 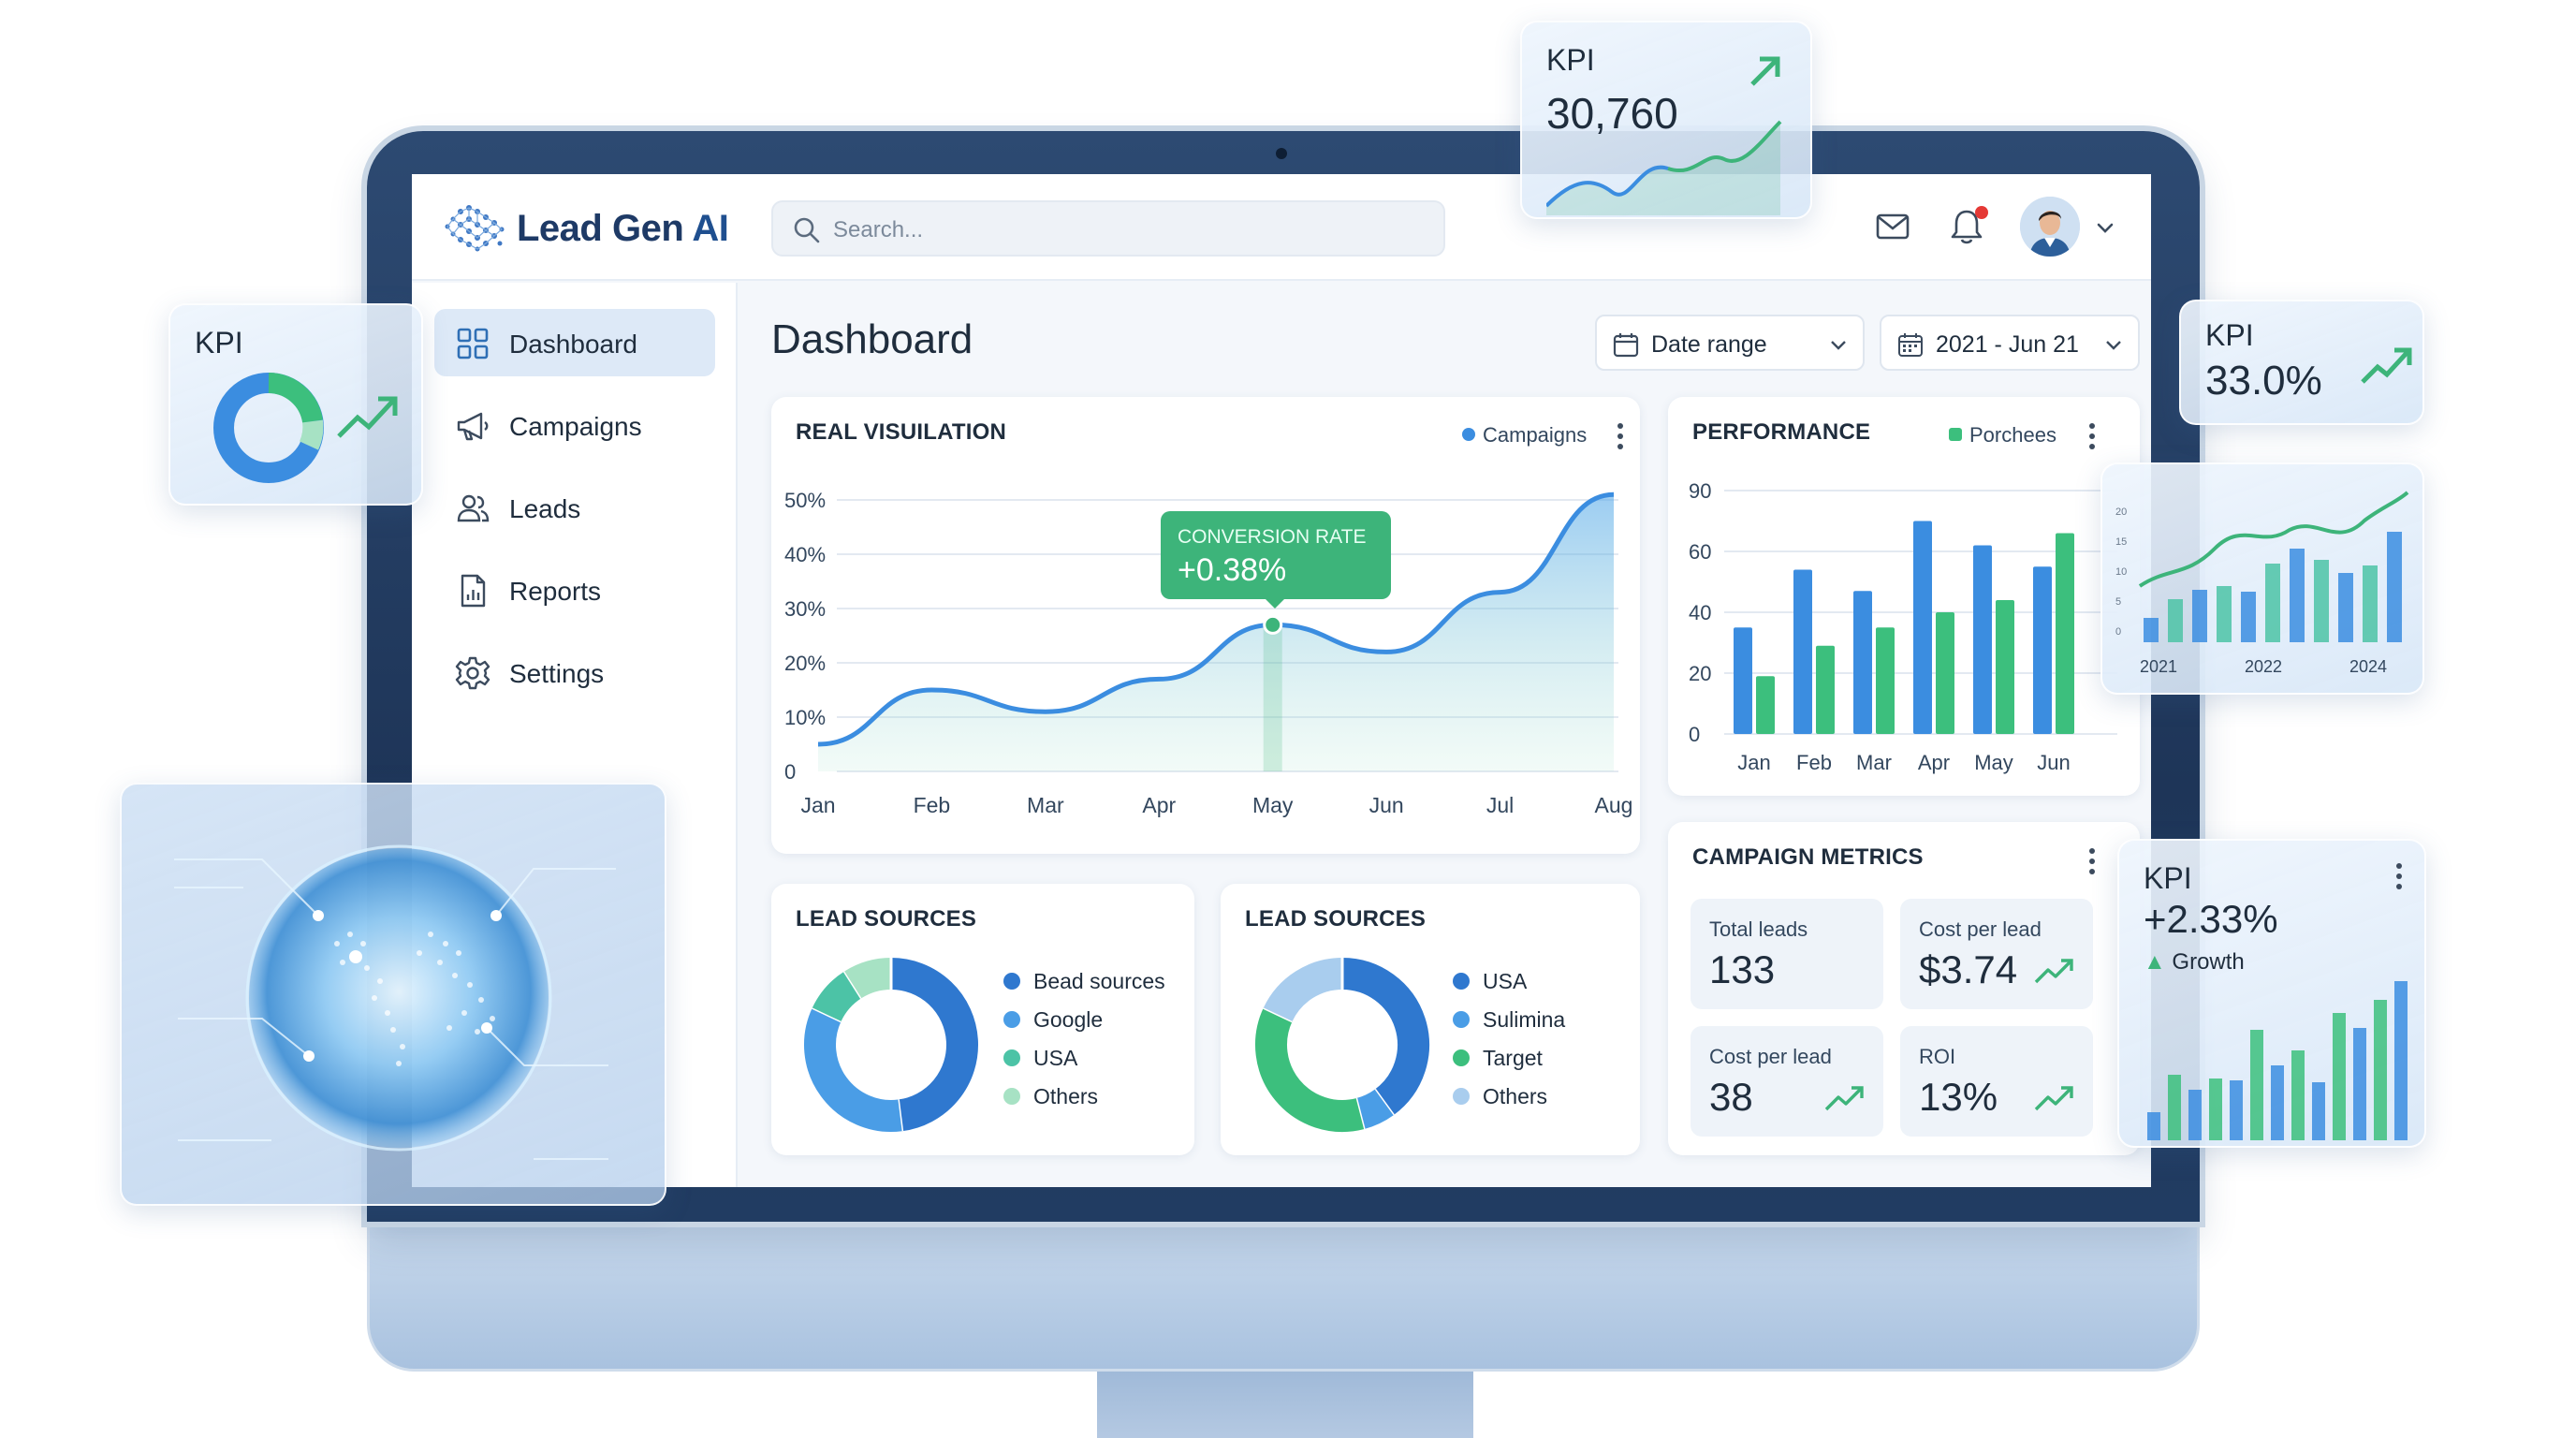 I want to click on bell-icon, so click(x=1967, y=226).